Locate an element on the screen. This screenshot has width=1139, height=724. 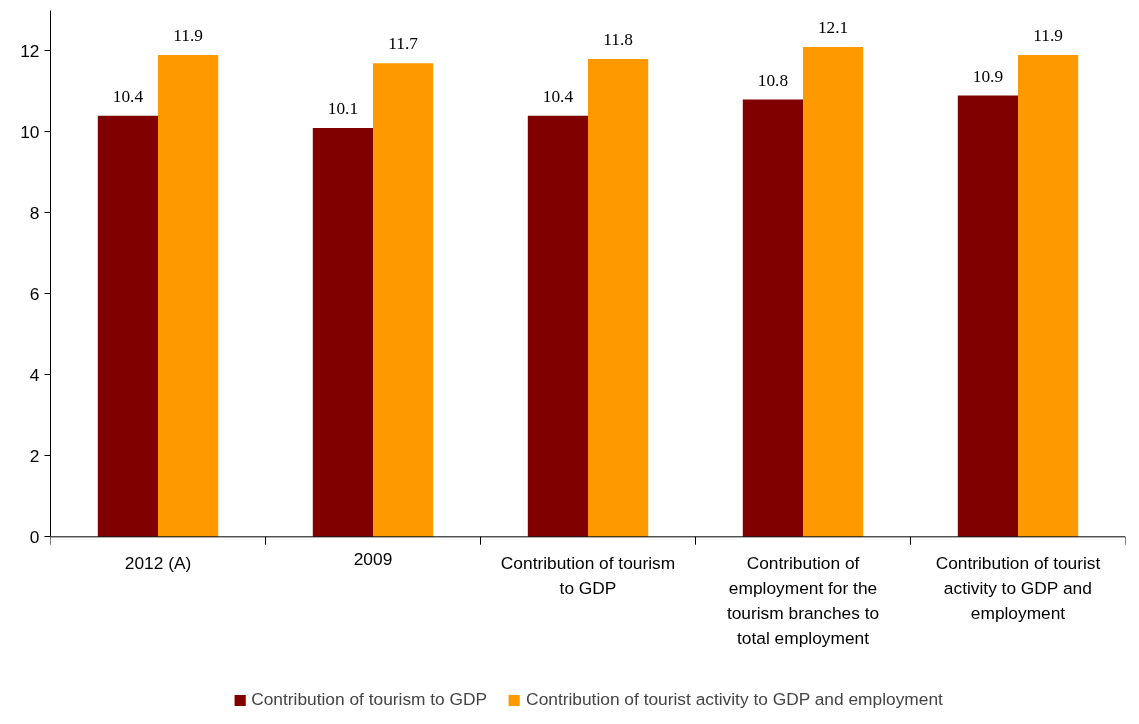
y-tick-label: 10 is located at coordinates (30, 131).